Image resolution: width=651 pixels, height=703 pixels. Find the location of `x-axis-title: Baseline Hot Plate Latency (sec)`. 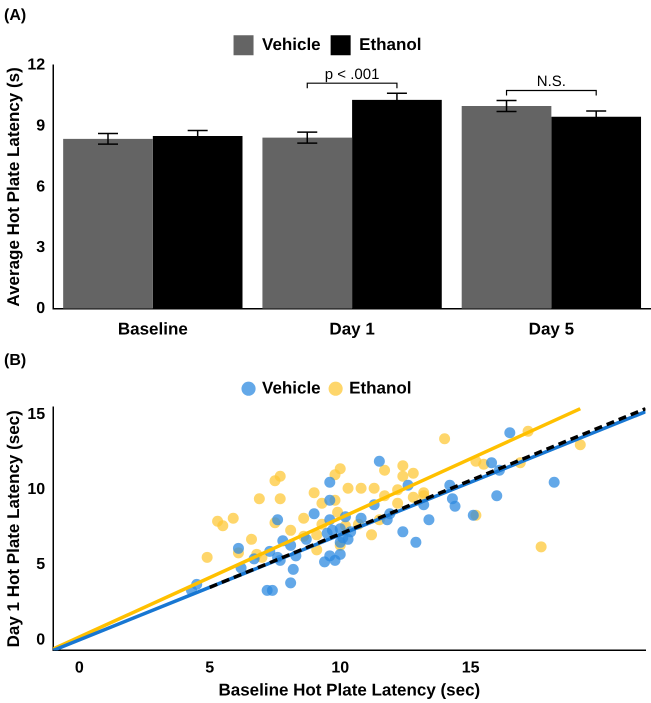

x-axis-title: Baseline Hot Plate Latency (sec) is located at coordinates (349, 690).